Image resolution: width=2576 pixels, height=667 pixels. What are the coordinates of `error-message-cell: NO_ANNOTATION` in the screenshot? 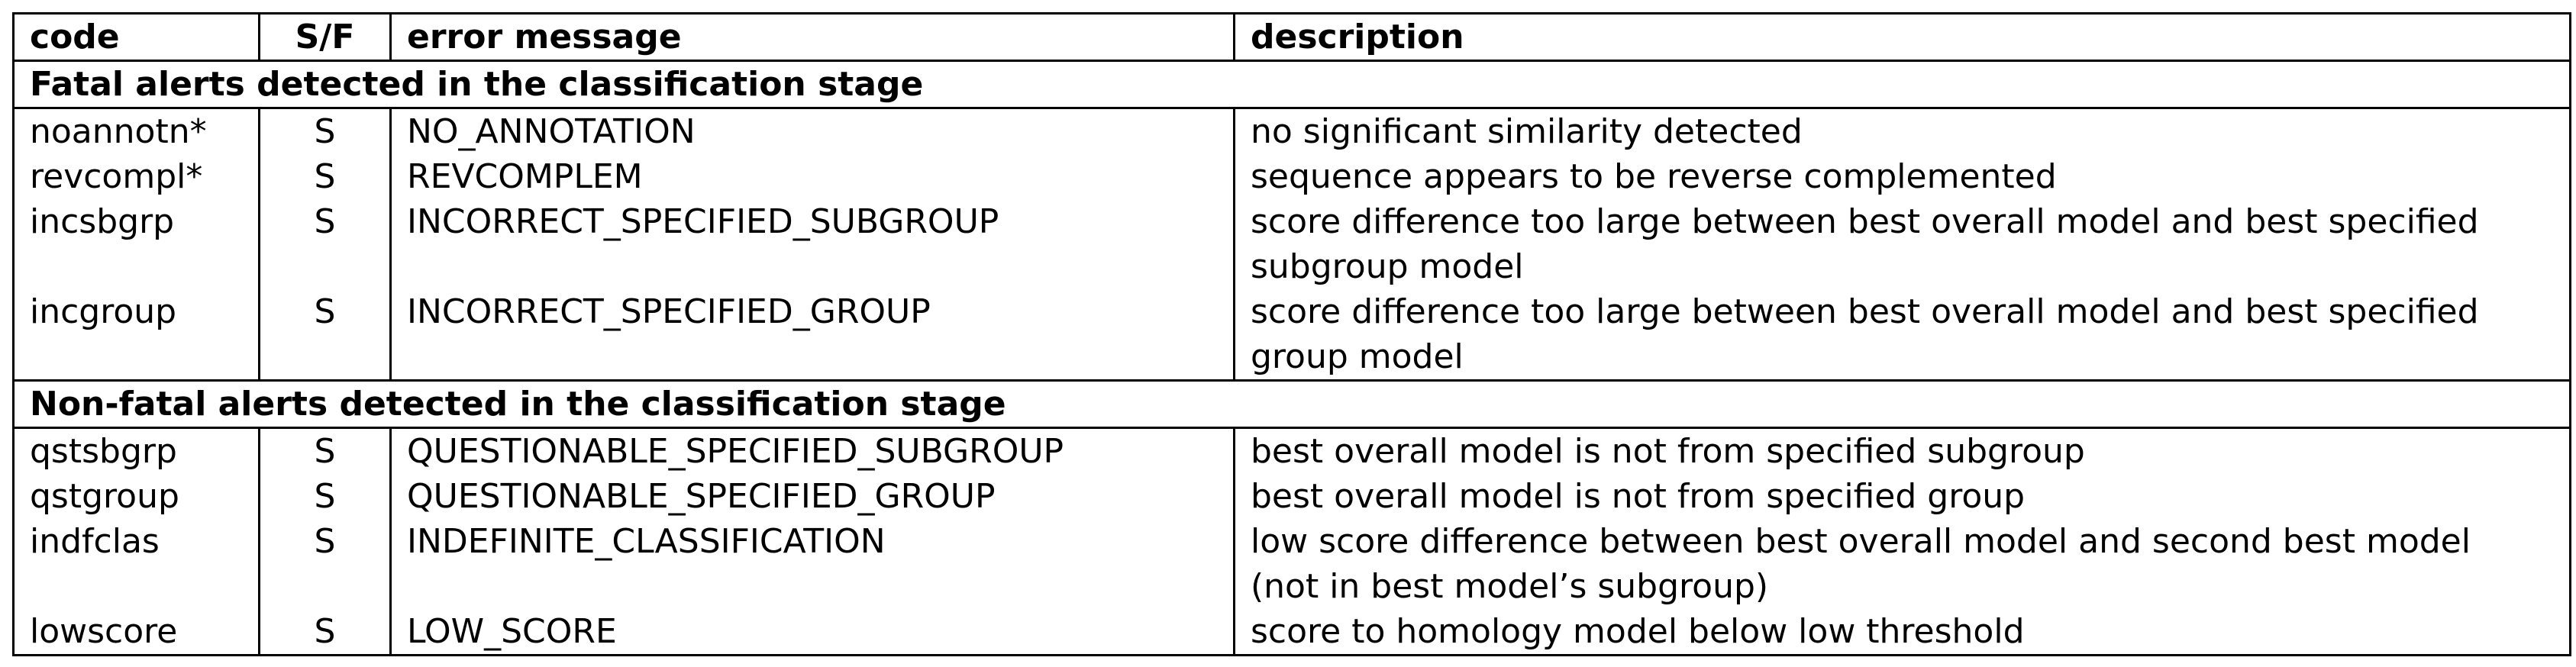 It's located at (812, 131).